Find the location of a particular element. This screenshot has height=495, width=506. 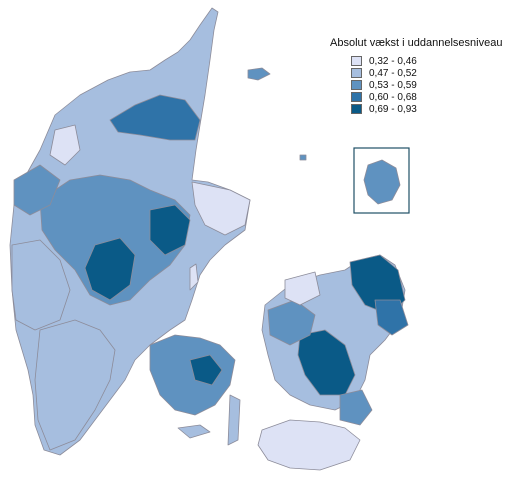

region-samsoe is located at coordinates (194, 277).